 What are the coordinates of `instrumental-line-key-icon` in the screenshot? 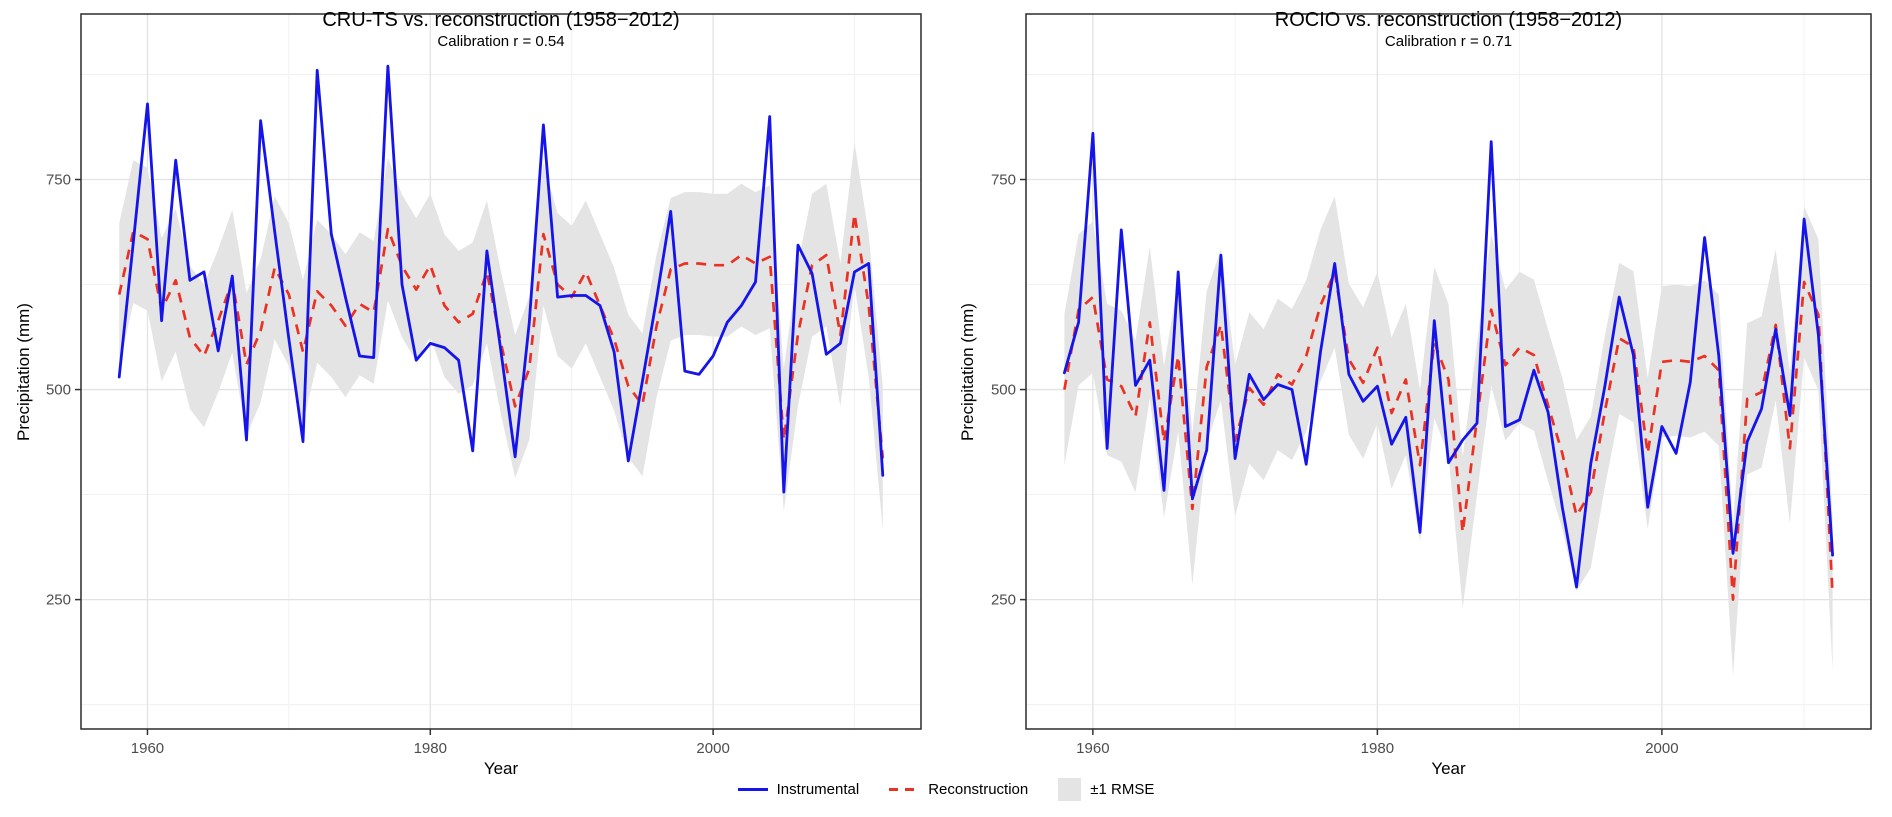 It's located at (752, 789).